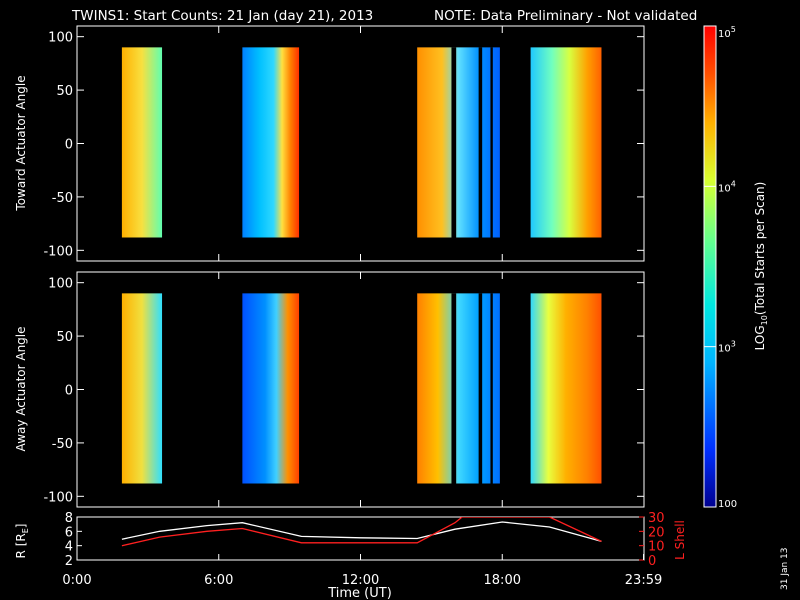 The image size is (800, 600). I want to click on colorbar-tick-label: 10³, so click(727, 347).